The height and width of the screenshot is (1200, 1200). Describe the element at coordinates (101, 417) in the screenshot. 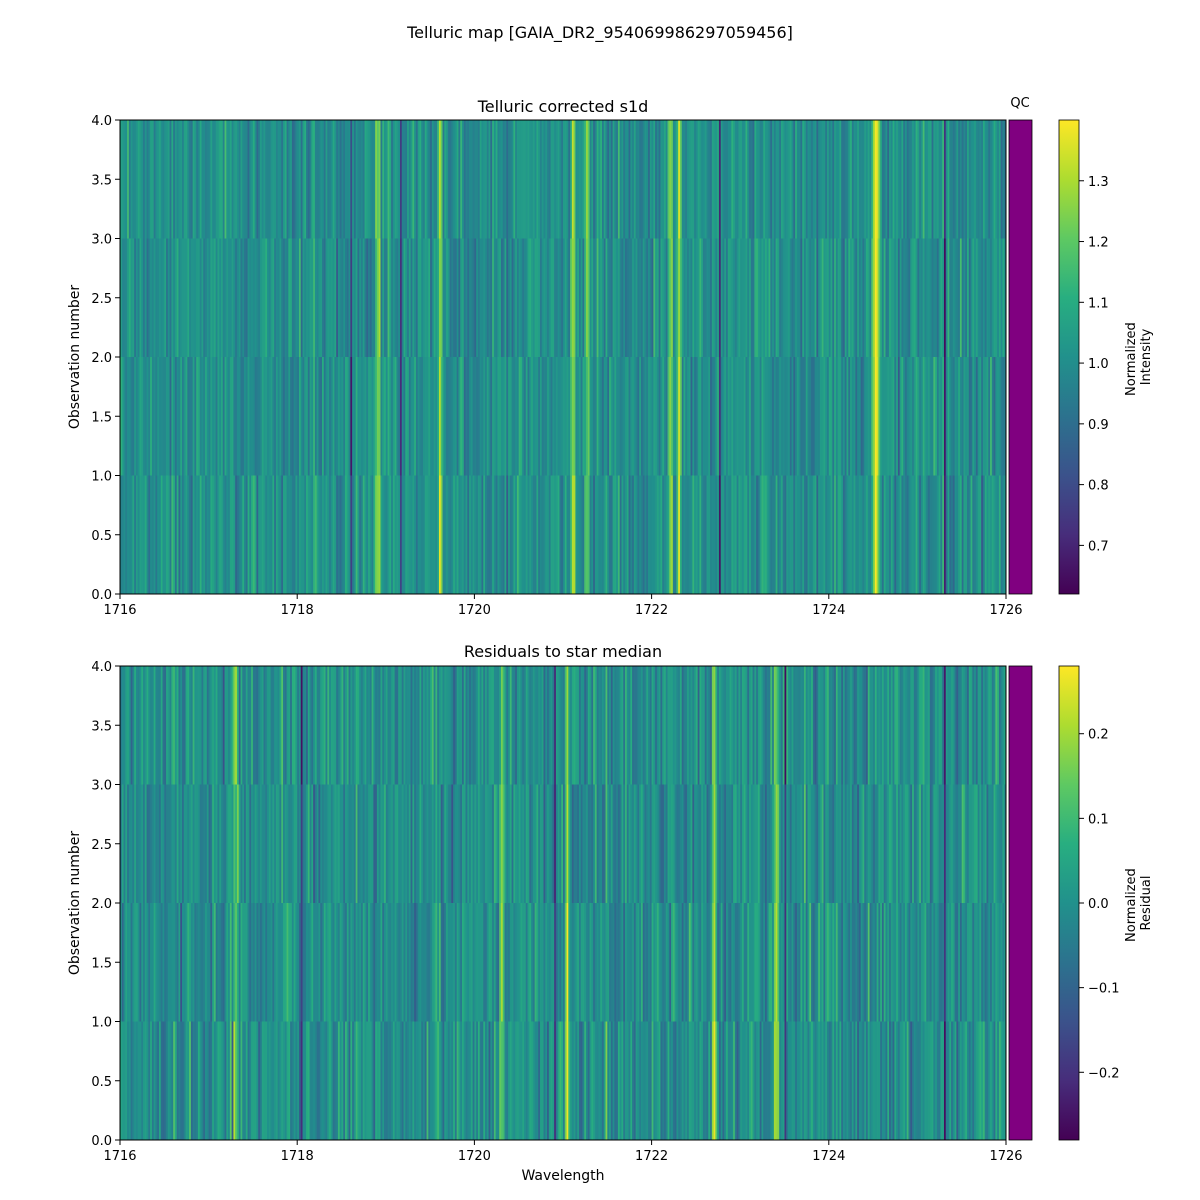

I see `y-tick-label: 1.5` at that location.